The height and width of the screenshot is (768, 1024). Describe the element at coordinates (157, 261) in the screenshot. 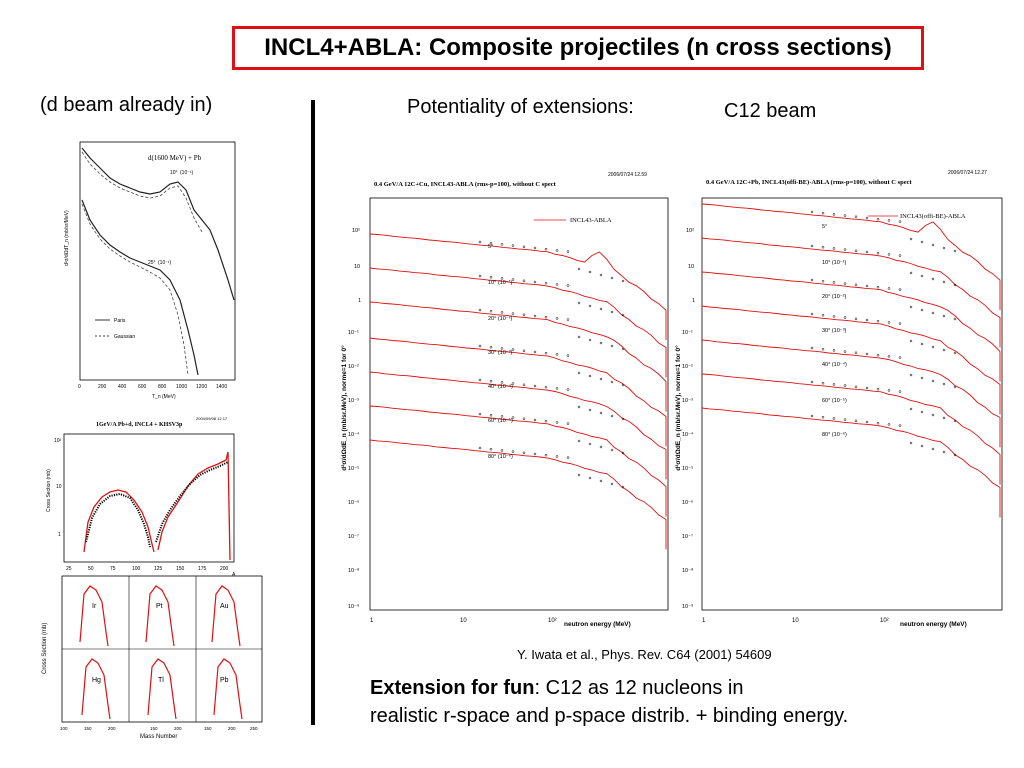

I see `fig-a-frame` at that location.